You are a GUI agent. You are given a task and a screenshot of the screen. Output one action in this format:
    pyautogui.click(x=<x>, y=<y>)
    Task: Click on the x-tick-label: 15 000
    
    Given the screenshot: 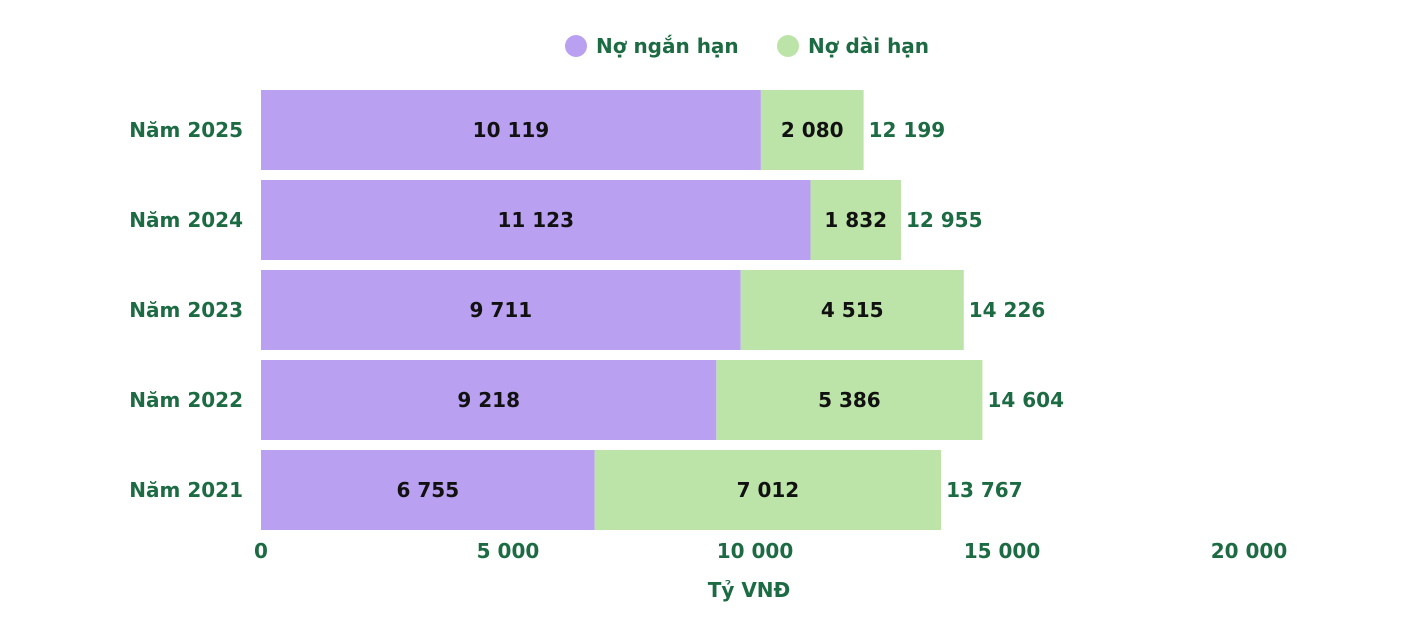 What is the action you would take?
    pyautogui.click(x=1002, y=551)
    